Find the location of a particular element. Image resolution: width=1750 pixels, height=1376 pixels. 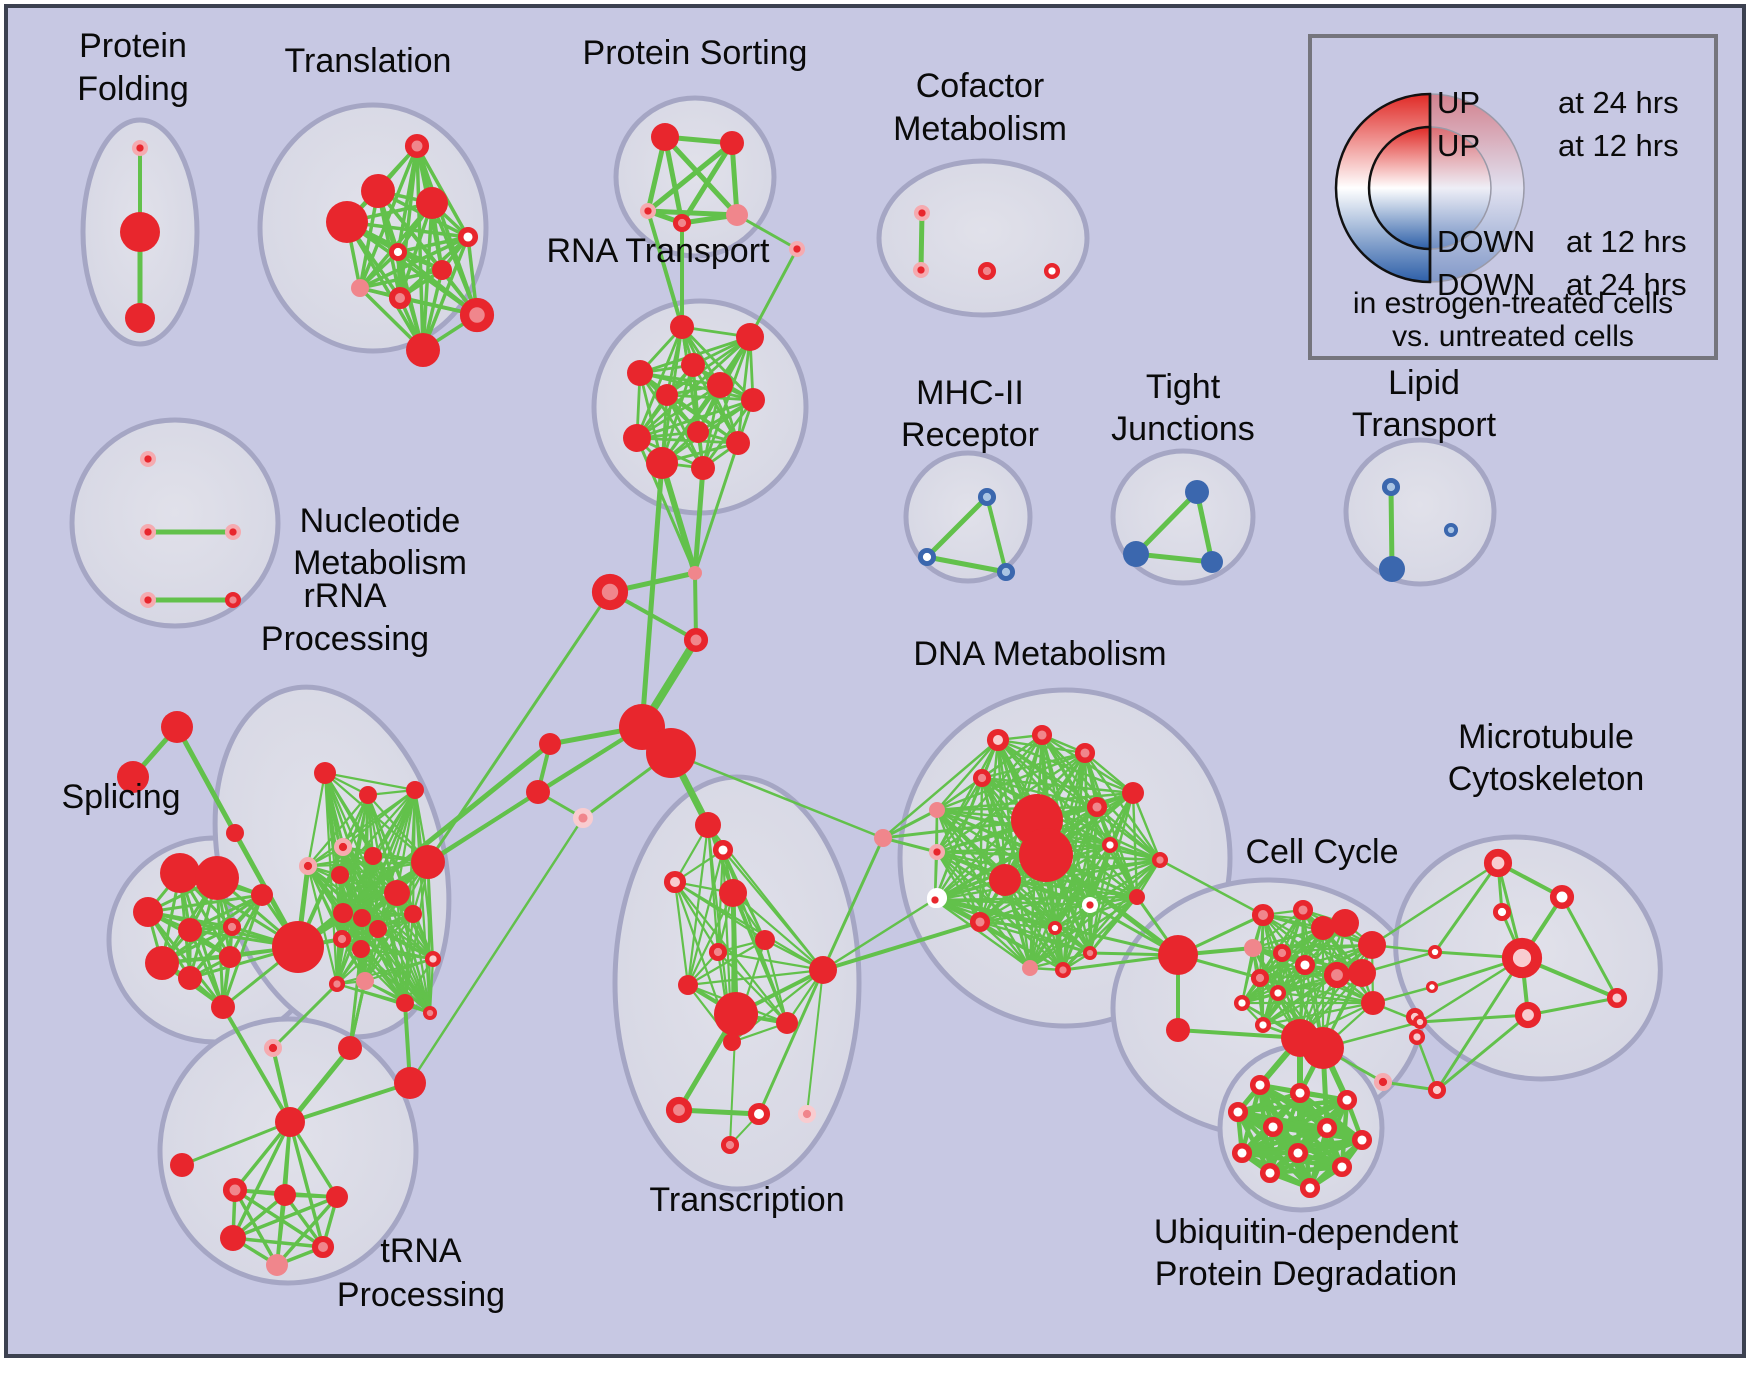

node-C2 is located at coordinates (610, 592).